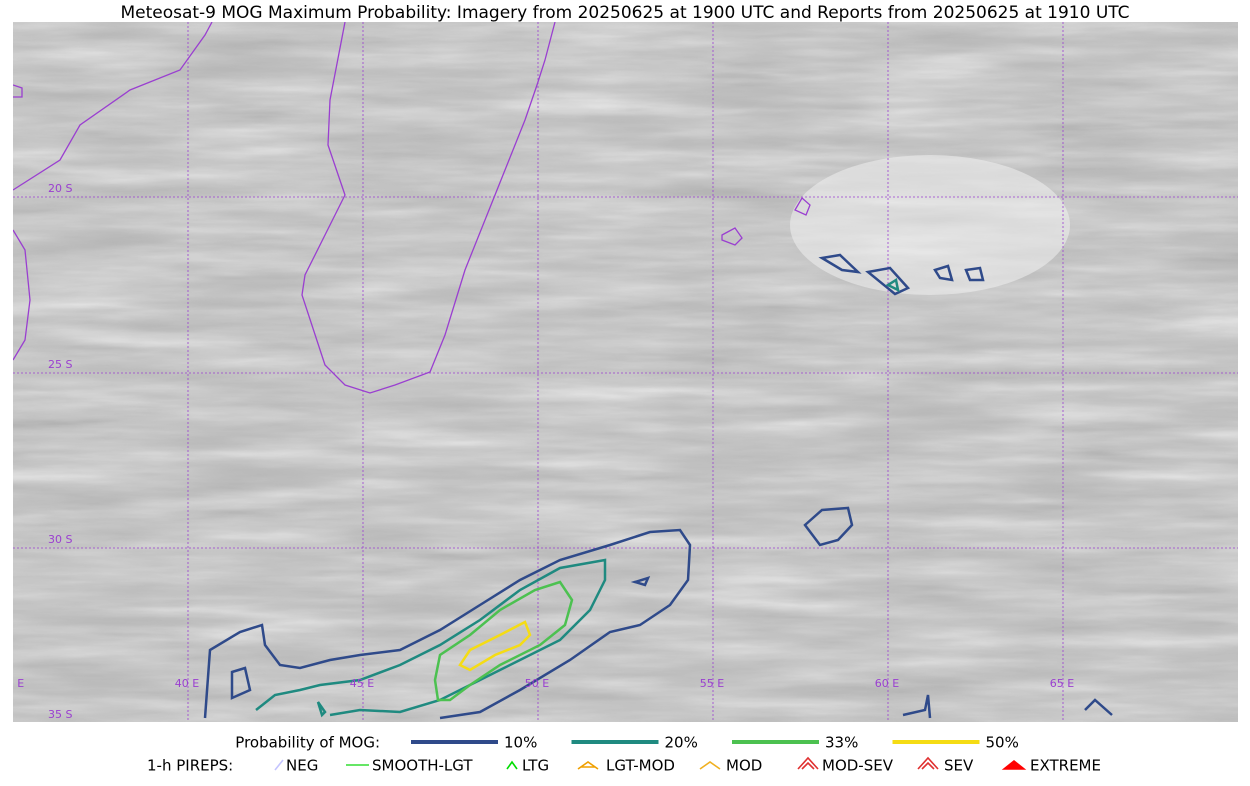  I want to click on lon-label: 65 E, so click(1062, 683).